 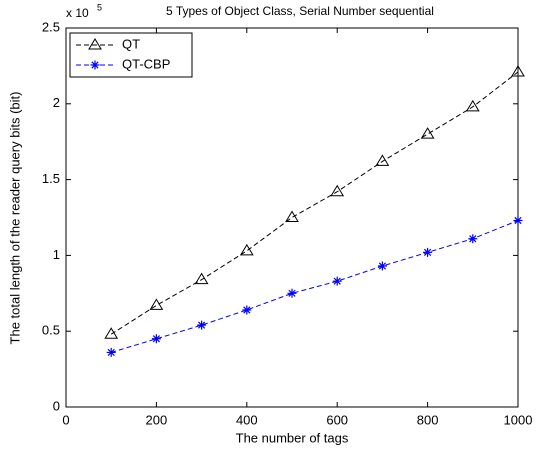 What do you see at coordinates (56, 102) in the screenshot?
I see `y-tick-label: 2` at bounding box center [56, 102].